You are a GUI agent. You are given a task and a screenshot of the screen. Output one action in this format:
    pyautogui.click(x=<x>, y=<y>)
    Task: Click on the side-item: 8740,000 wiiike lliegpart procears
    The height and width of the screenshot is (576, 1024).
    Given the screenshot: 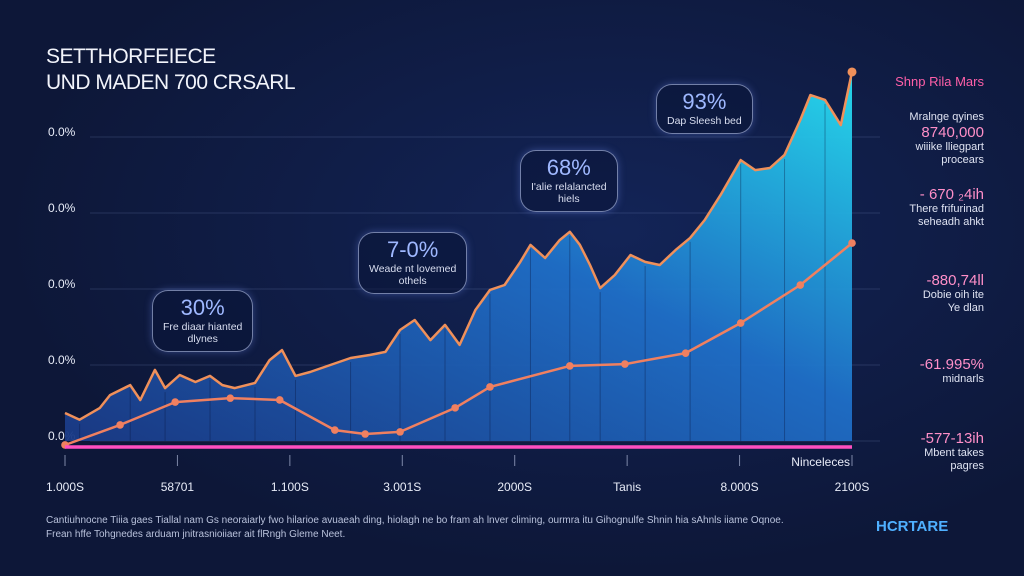 What is the action you would take?
    pyautogui.click(x=950, y=145)
    